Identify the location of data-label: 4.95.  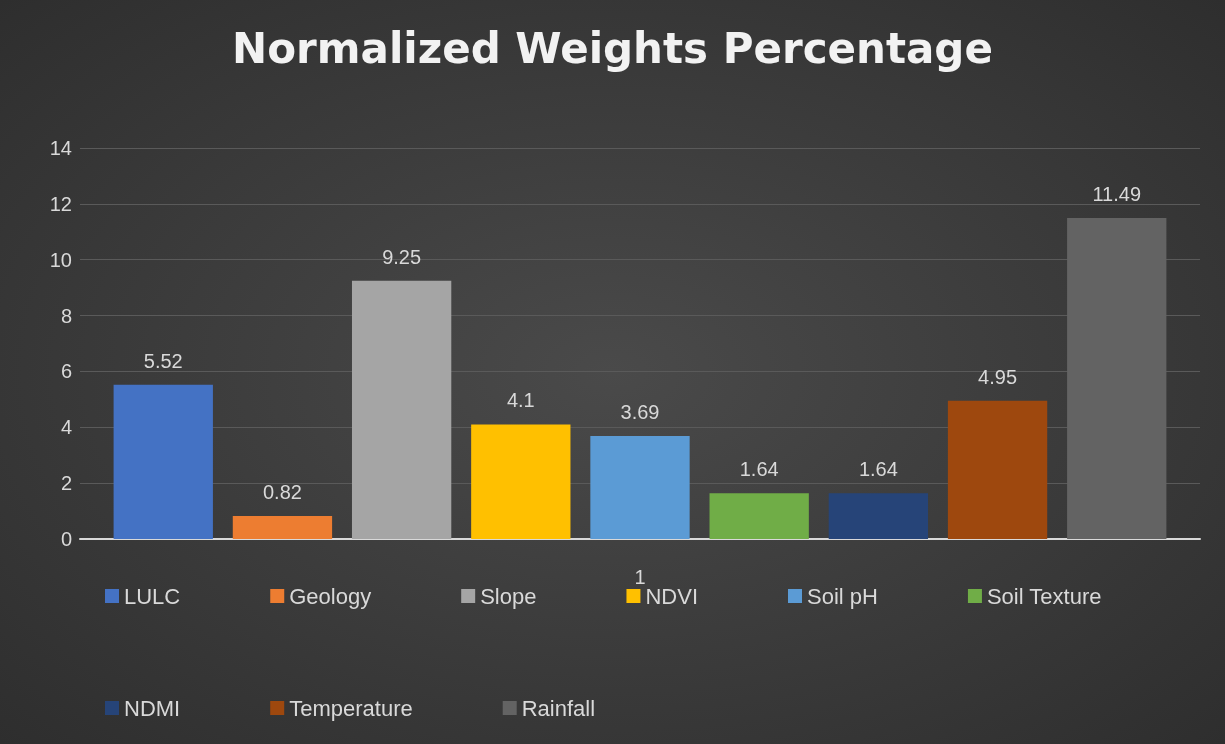
(998, 376).